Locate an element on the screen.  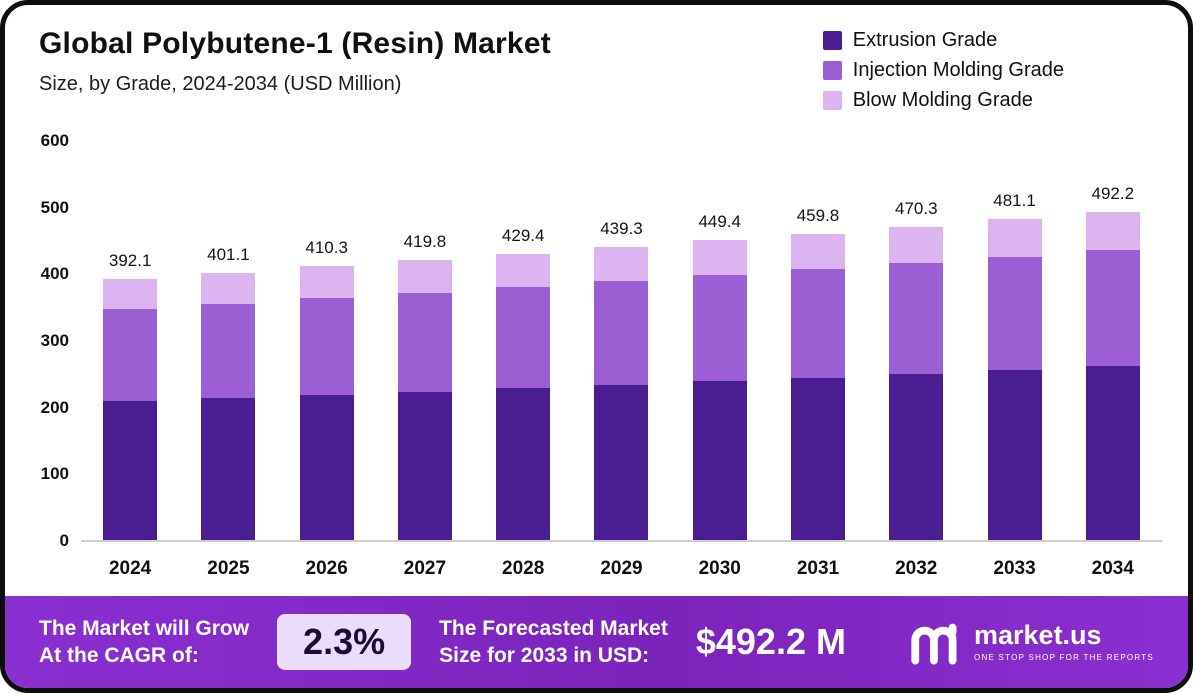
bar-total-label: 410.3 is located at coordinates (326, 248).